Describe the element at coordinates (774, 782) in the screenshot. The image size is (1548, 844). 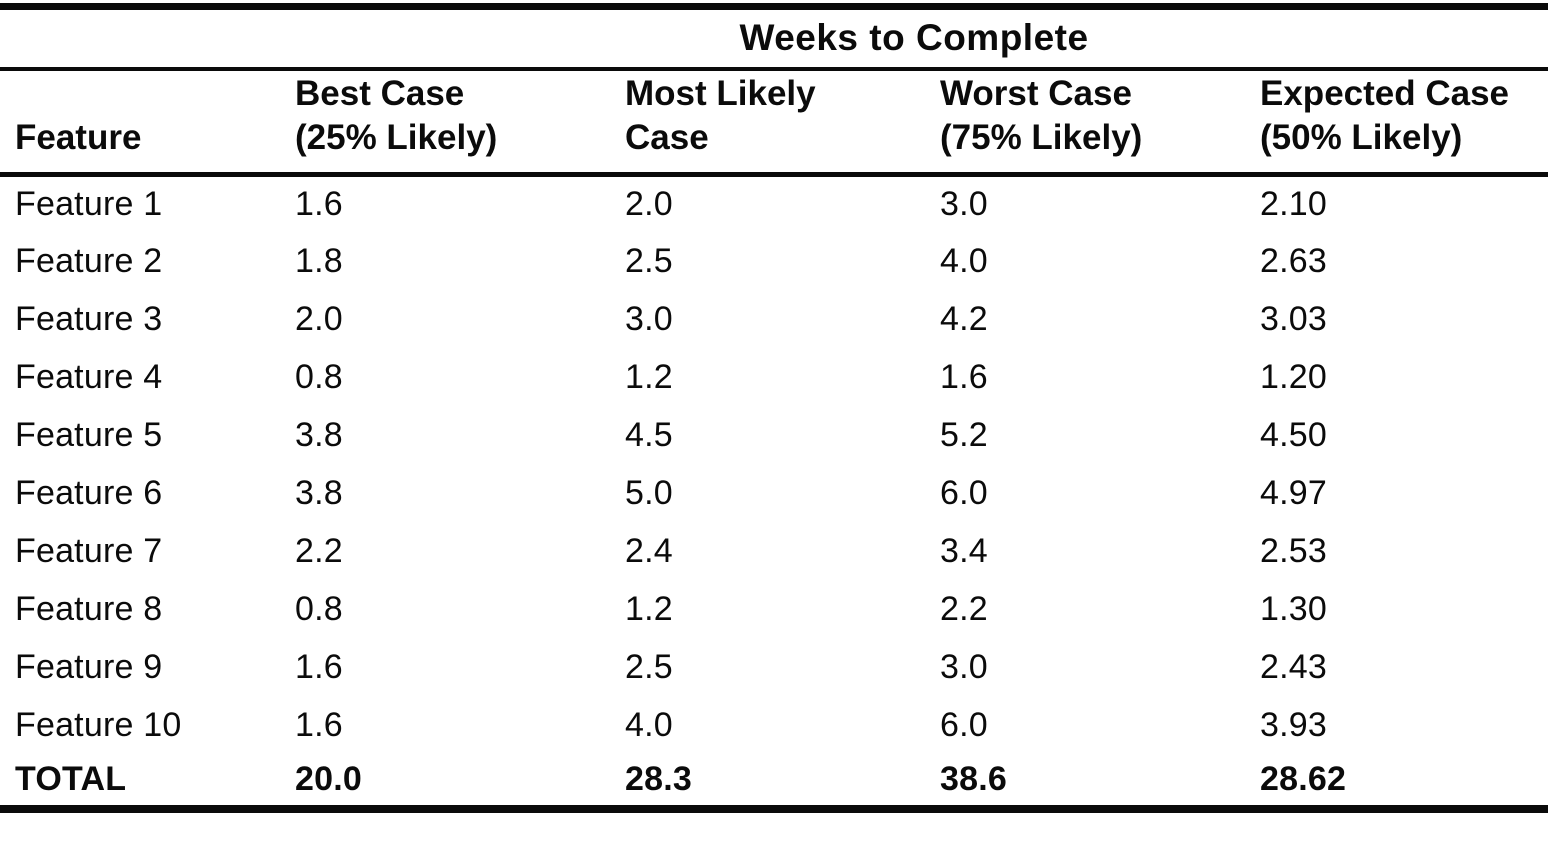
I see `total-row: TOTAL 20.0 28.3 38.6 28.62` at that location.